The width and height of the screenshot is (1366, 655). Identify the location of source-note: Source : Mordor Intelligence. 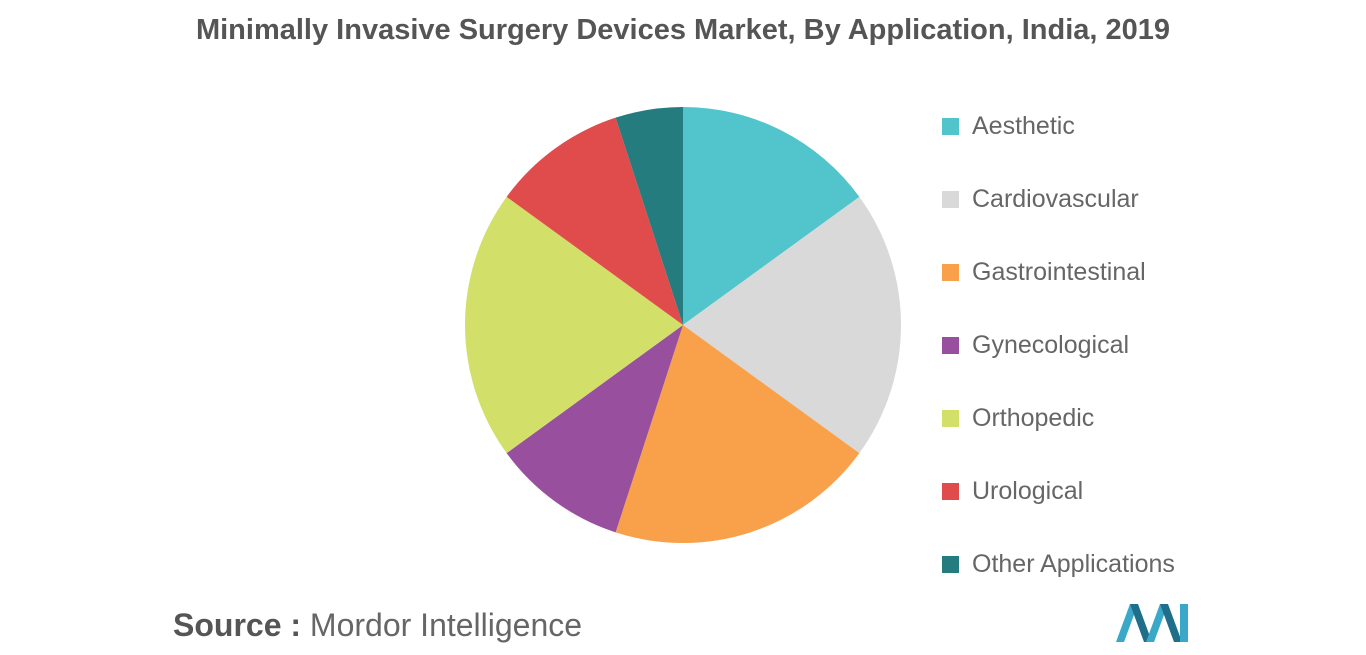
(377, 625).